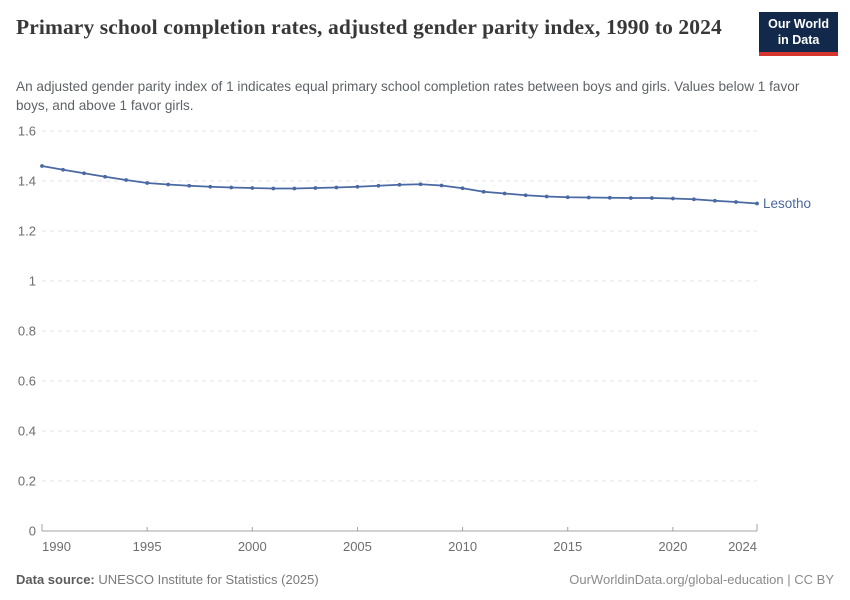 Image resolution: width=850 pixels, height=600 pixels. Describe the element at coordinates (27, 331) in the screenshot. I see `y-tick-label: 0.8` at that location.